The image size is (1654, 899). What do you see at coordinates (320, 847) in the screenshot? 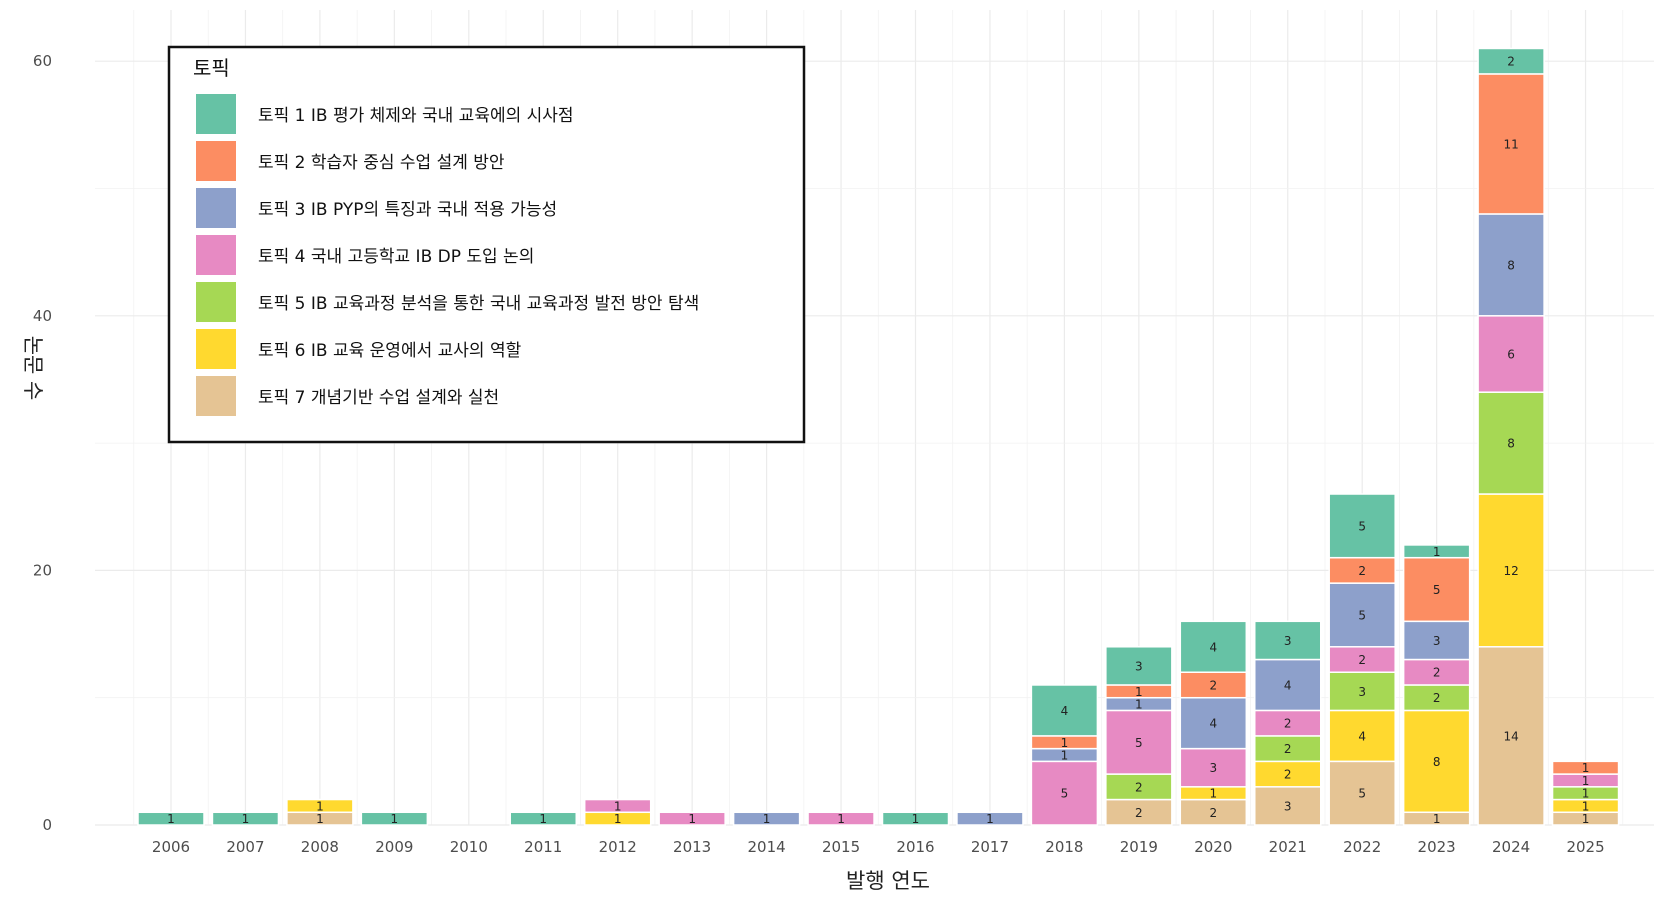
I see `x-tick-label: 2008` at bounding box center [320, 847].